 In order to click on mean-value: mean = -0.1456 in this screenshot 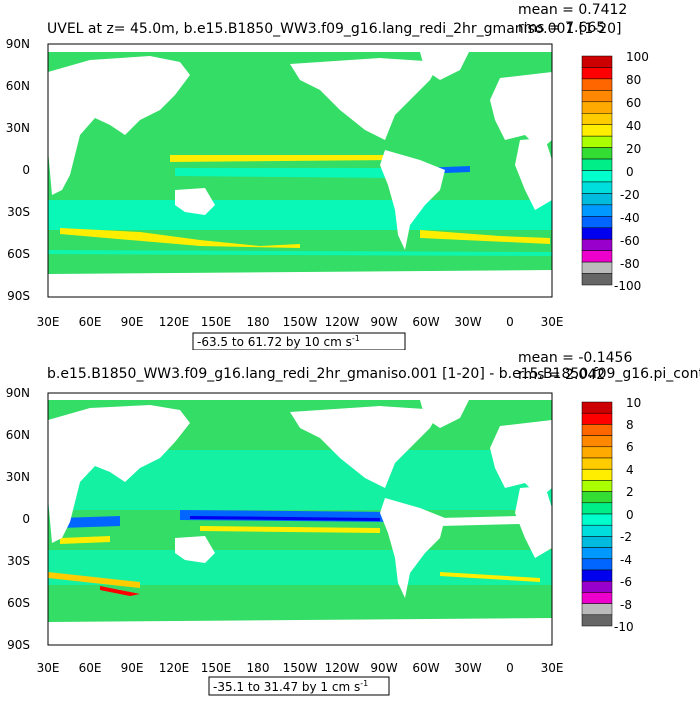, I will do `click(575, 358)`.